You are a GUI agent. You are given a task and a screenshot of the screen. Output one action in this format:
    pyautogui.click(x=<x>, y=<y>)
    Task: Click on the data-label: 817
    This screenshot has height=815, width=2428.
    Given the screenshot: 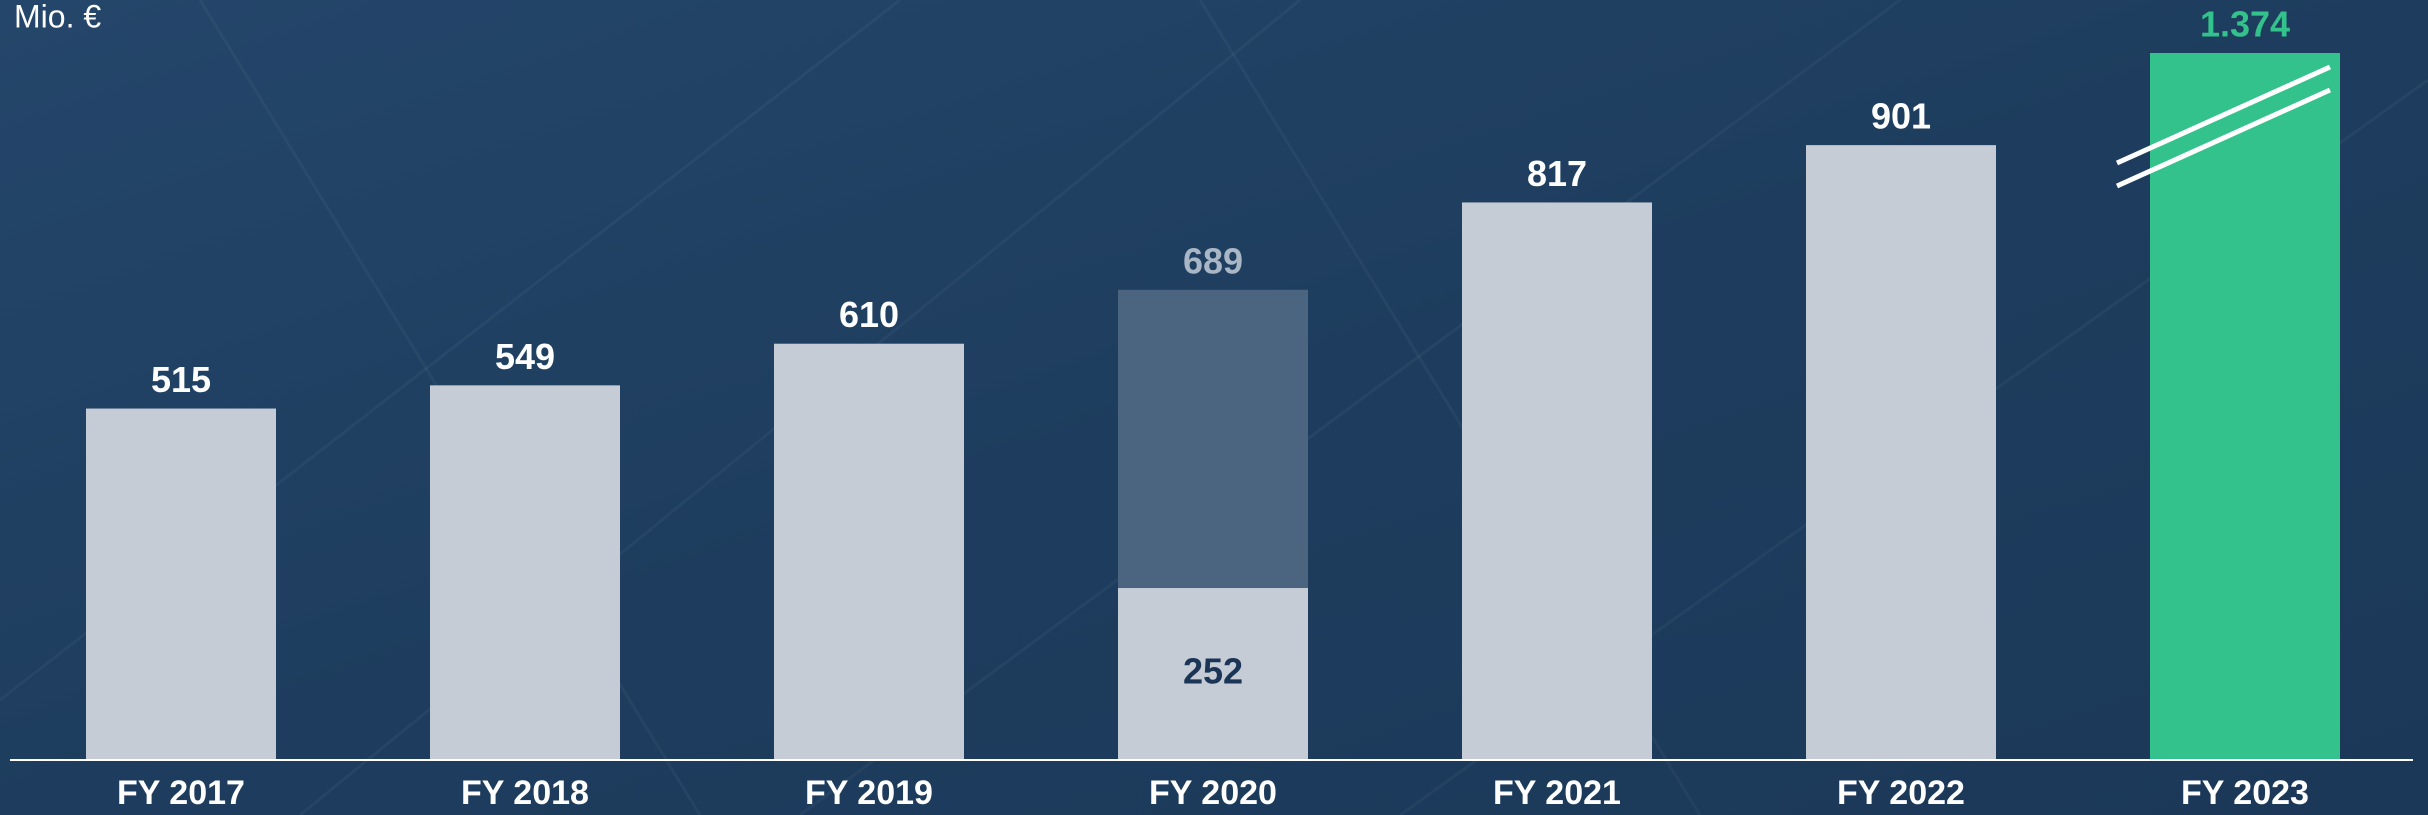 What is the action you would take?
    pyautogui.click(x=1557, y=173)
    